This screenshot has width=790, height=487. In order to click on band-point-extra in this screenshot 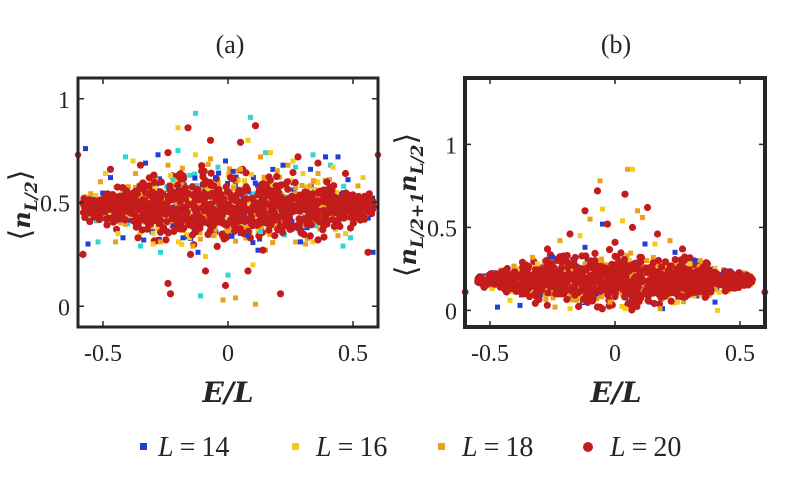, I will do `click(344, 186)`.